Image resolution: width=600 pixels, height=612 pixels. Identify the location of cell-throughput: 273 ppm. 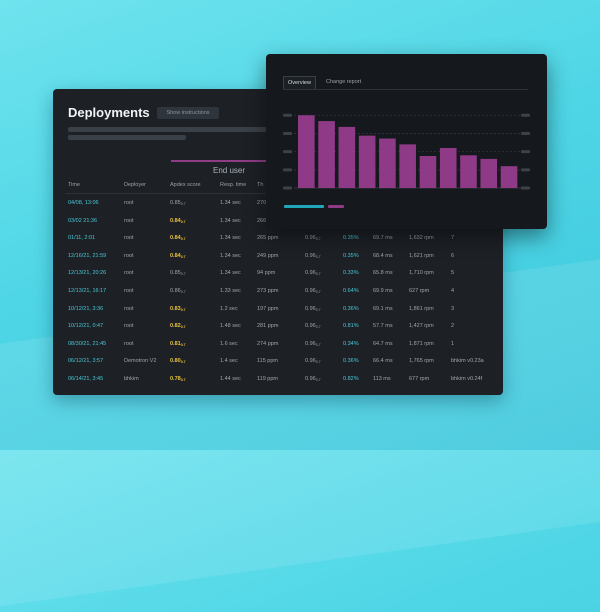
(267, 291).